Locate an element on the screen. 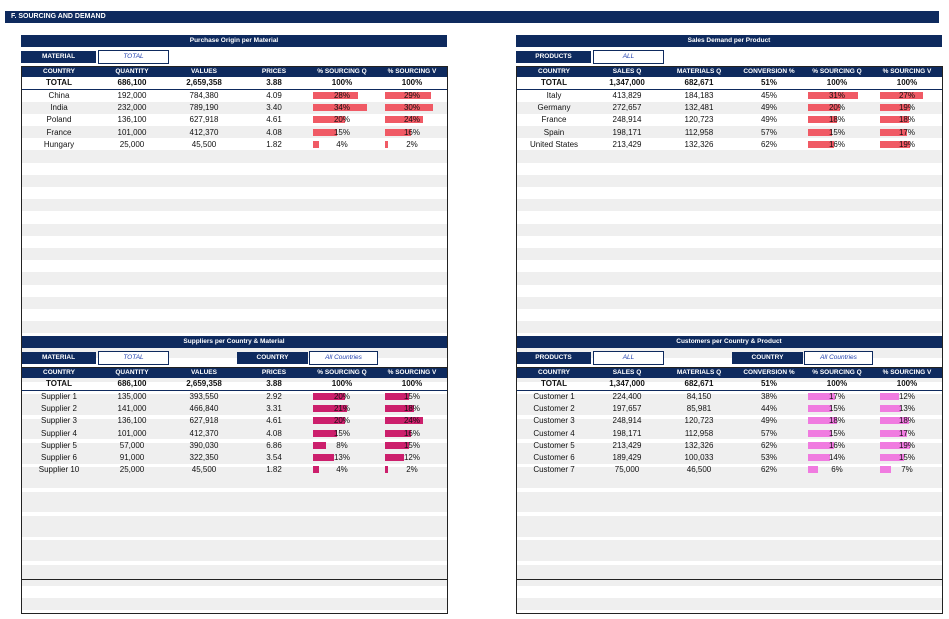 This screenshot has width=949, height=619. table-cell: 30% is located at coordinates (412, 107).